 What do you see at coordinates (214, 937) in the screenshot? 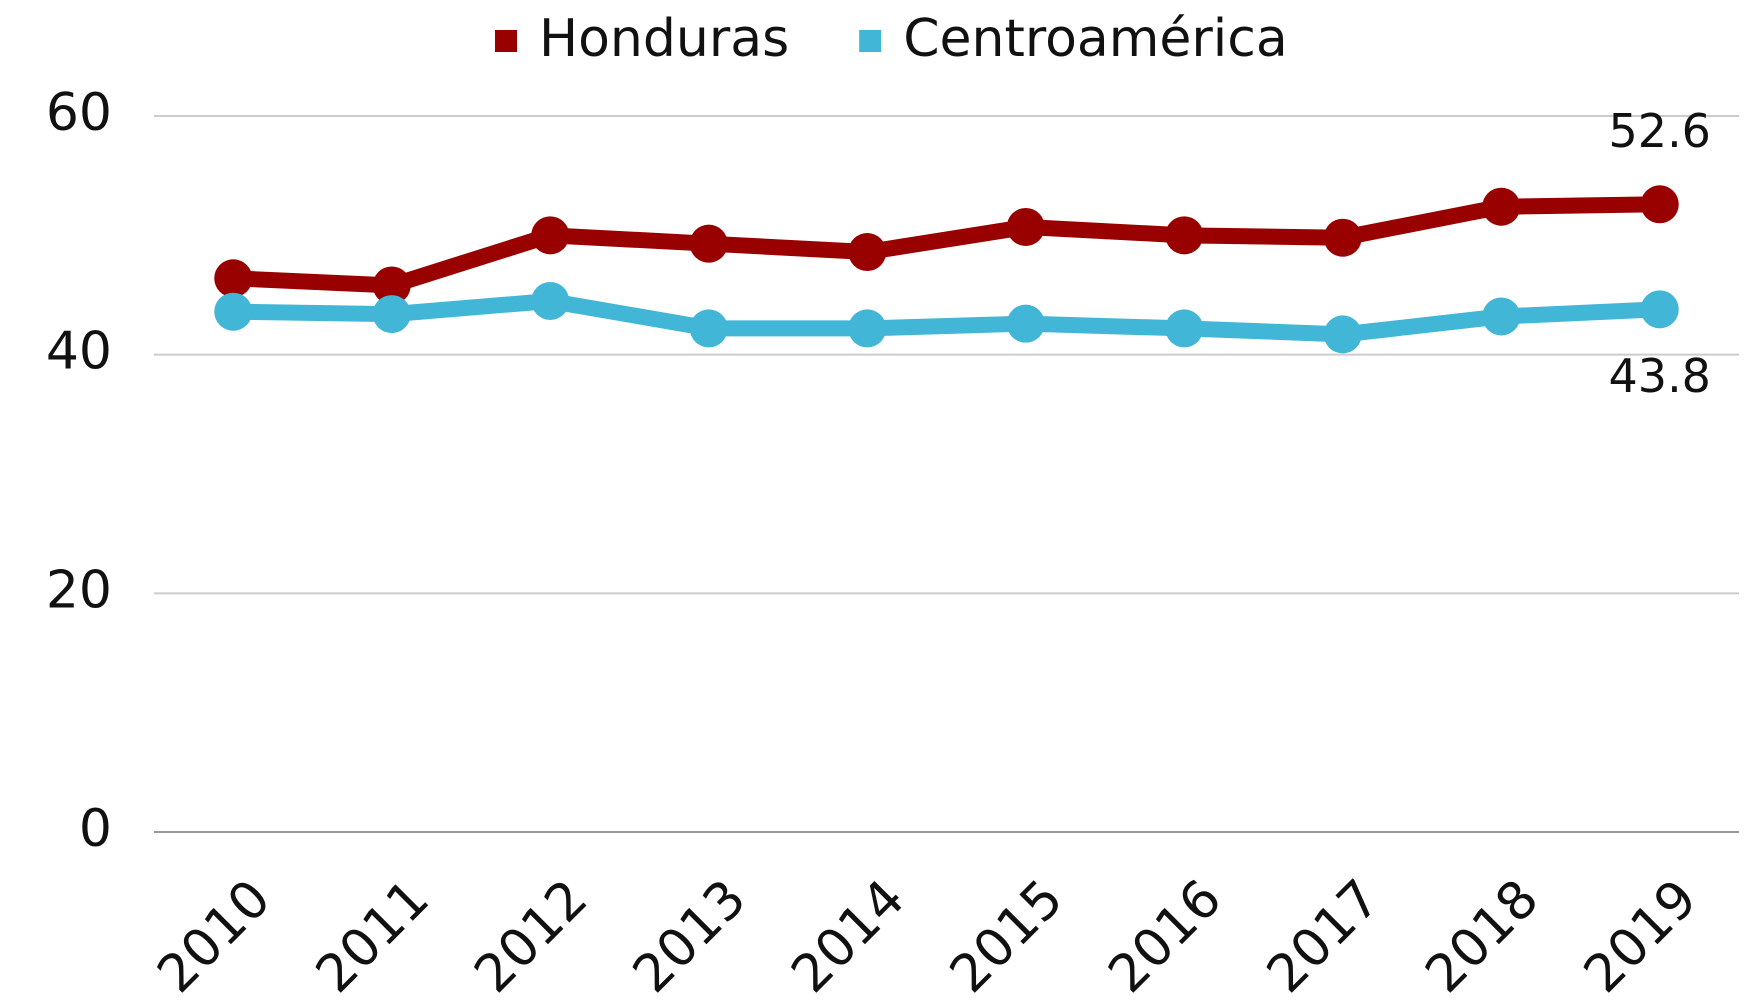
I see `x-tick-label: 2010` at bounding box center [214, 937].